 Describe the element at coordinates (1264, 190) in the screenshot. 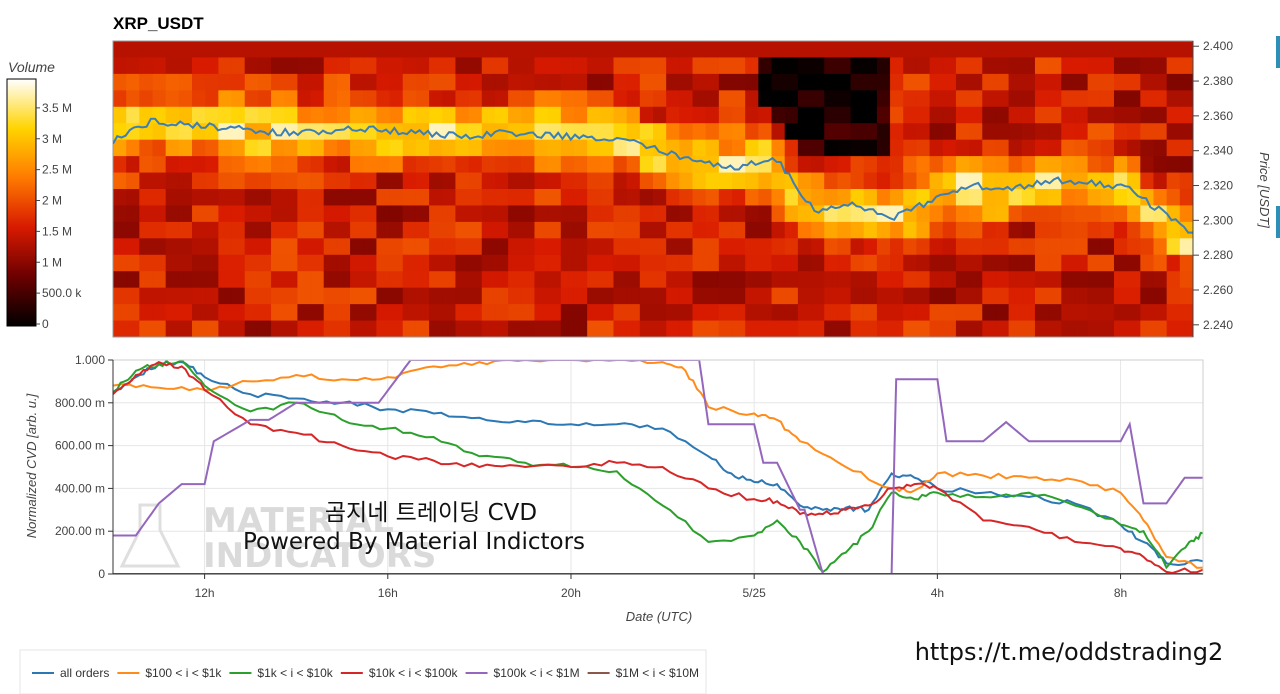

I see `price-axis-label: Price [USDT]` at that location.